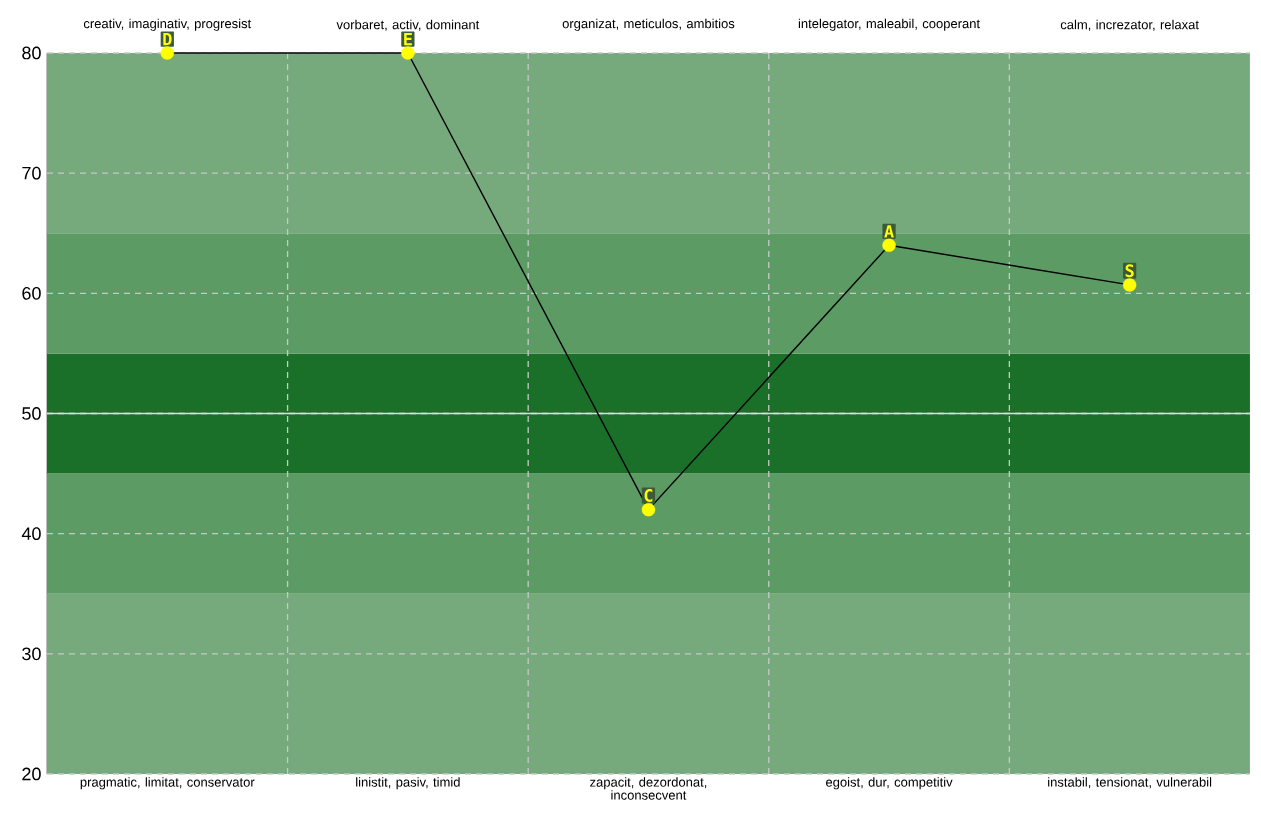  What do you see at coordinates (408, 25) in the screenshot?
I see `text: vorbaret, activ, dominant` at bounding box center [408, 25].